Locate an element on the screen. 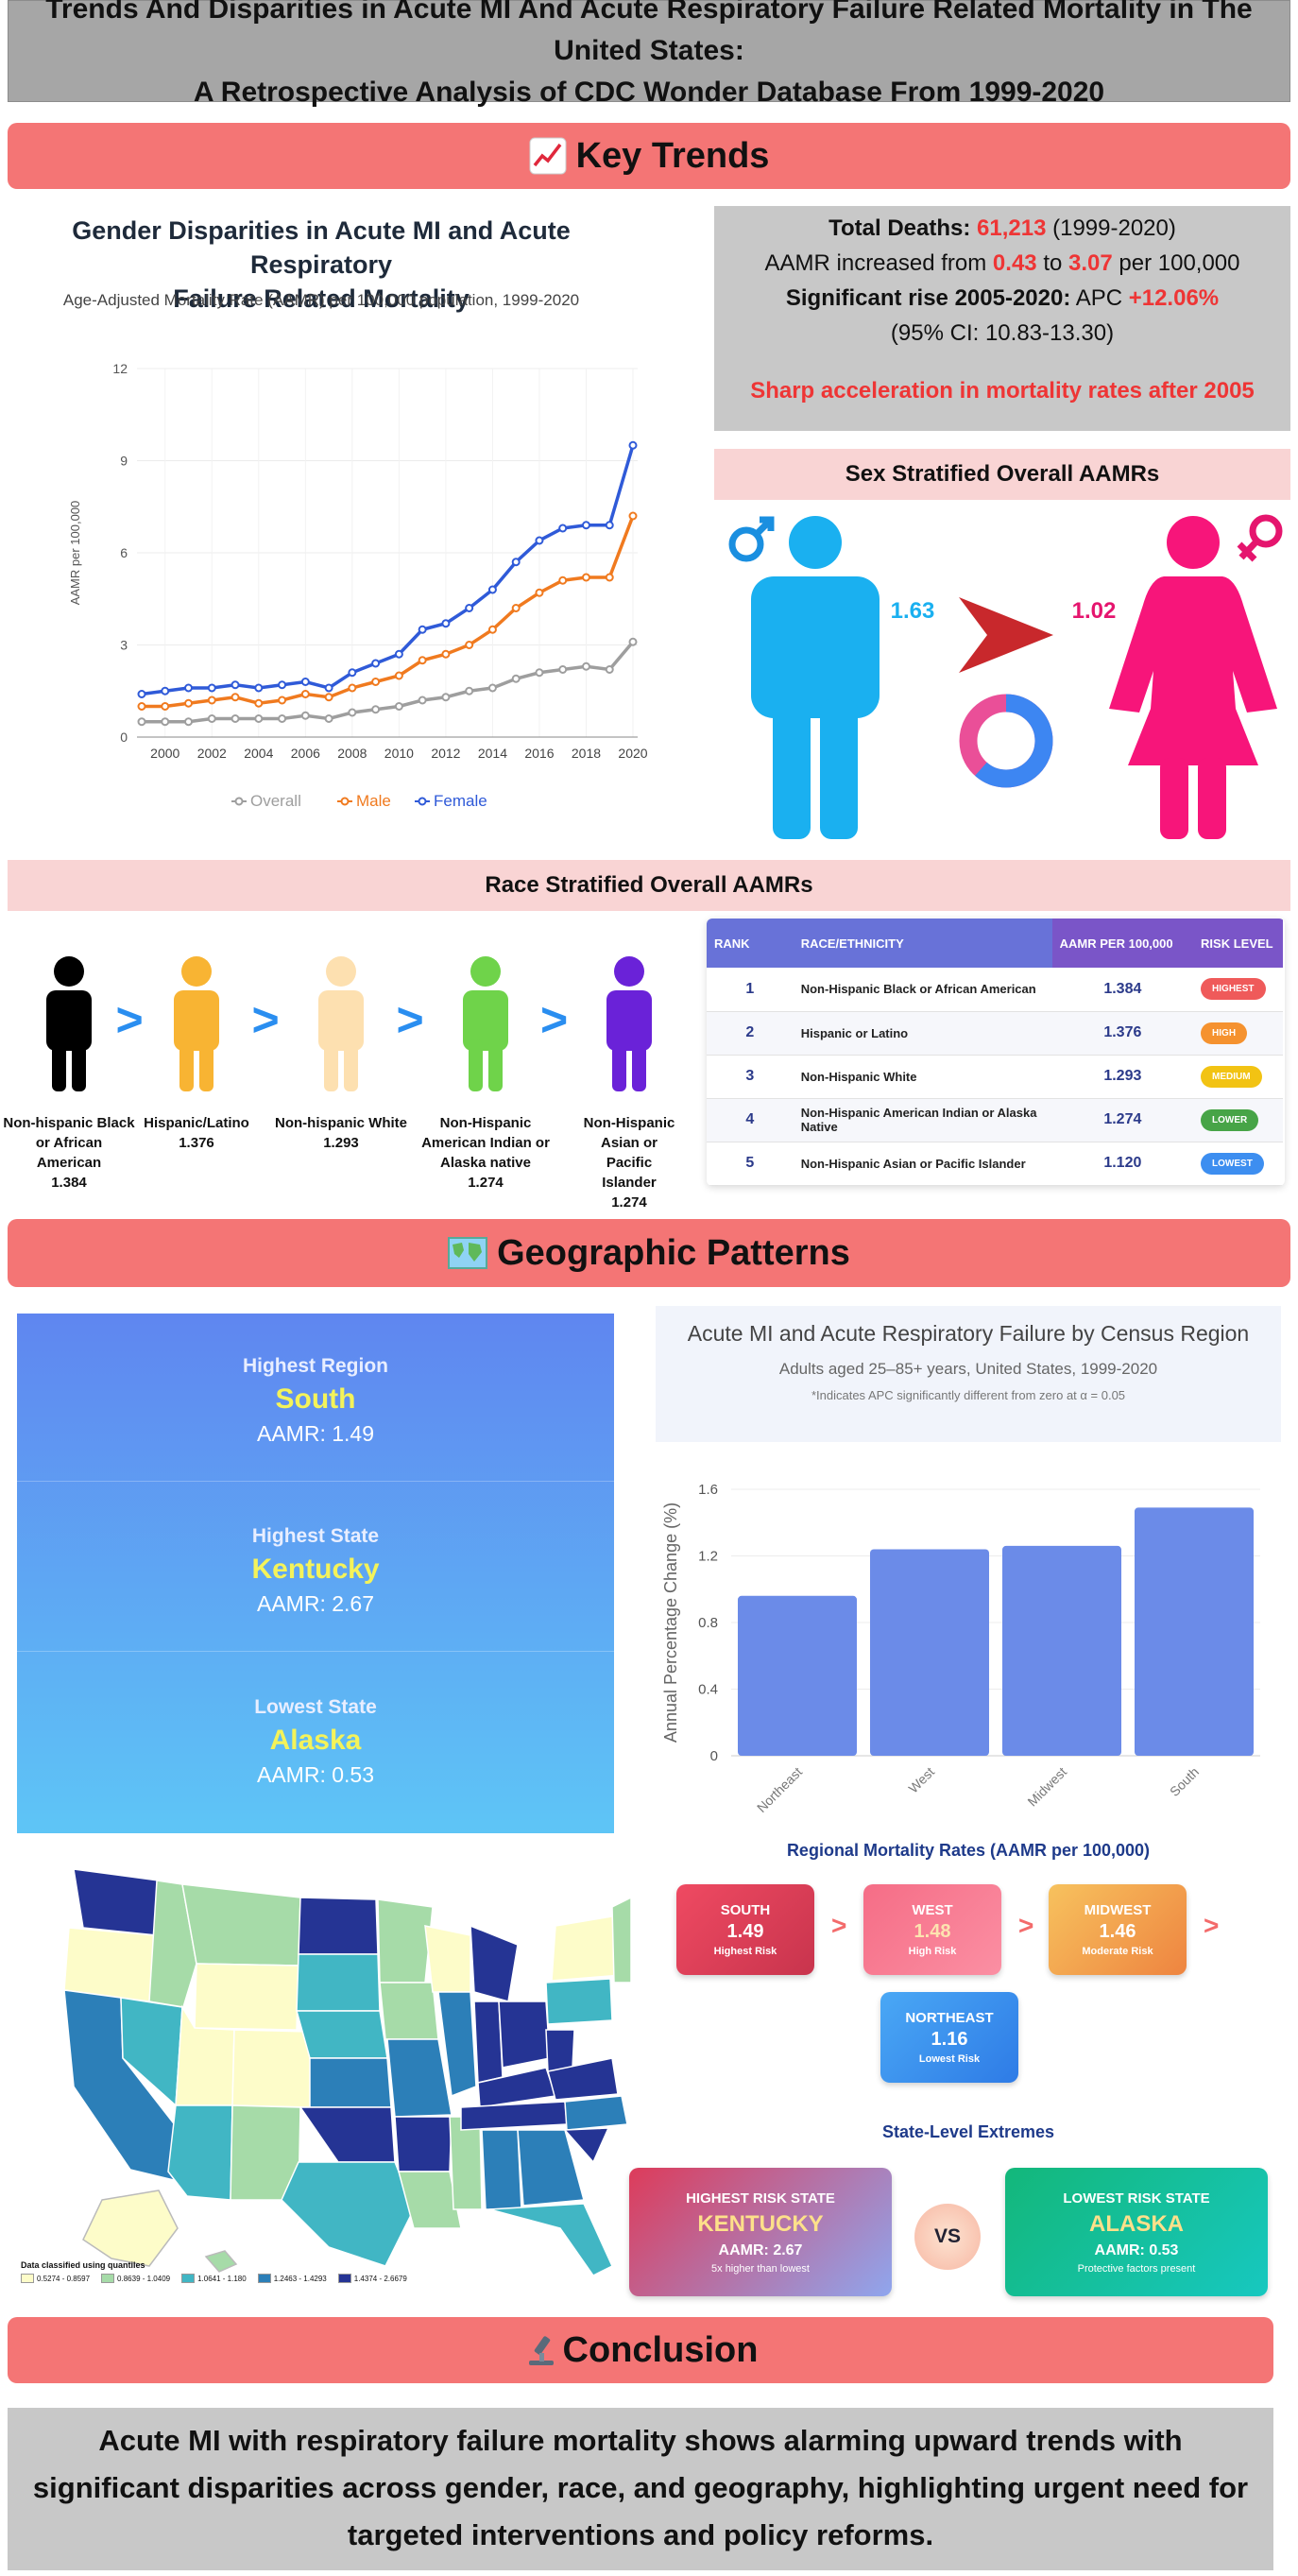  lowest-risk-state-name: ALASKA is located at coordinates (1137, 2223).